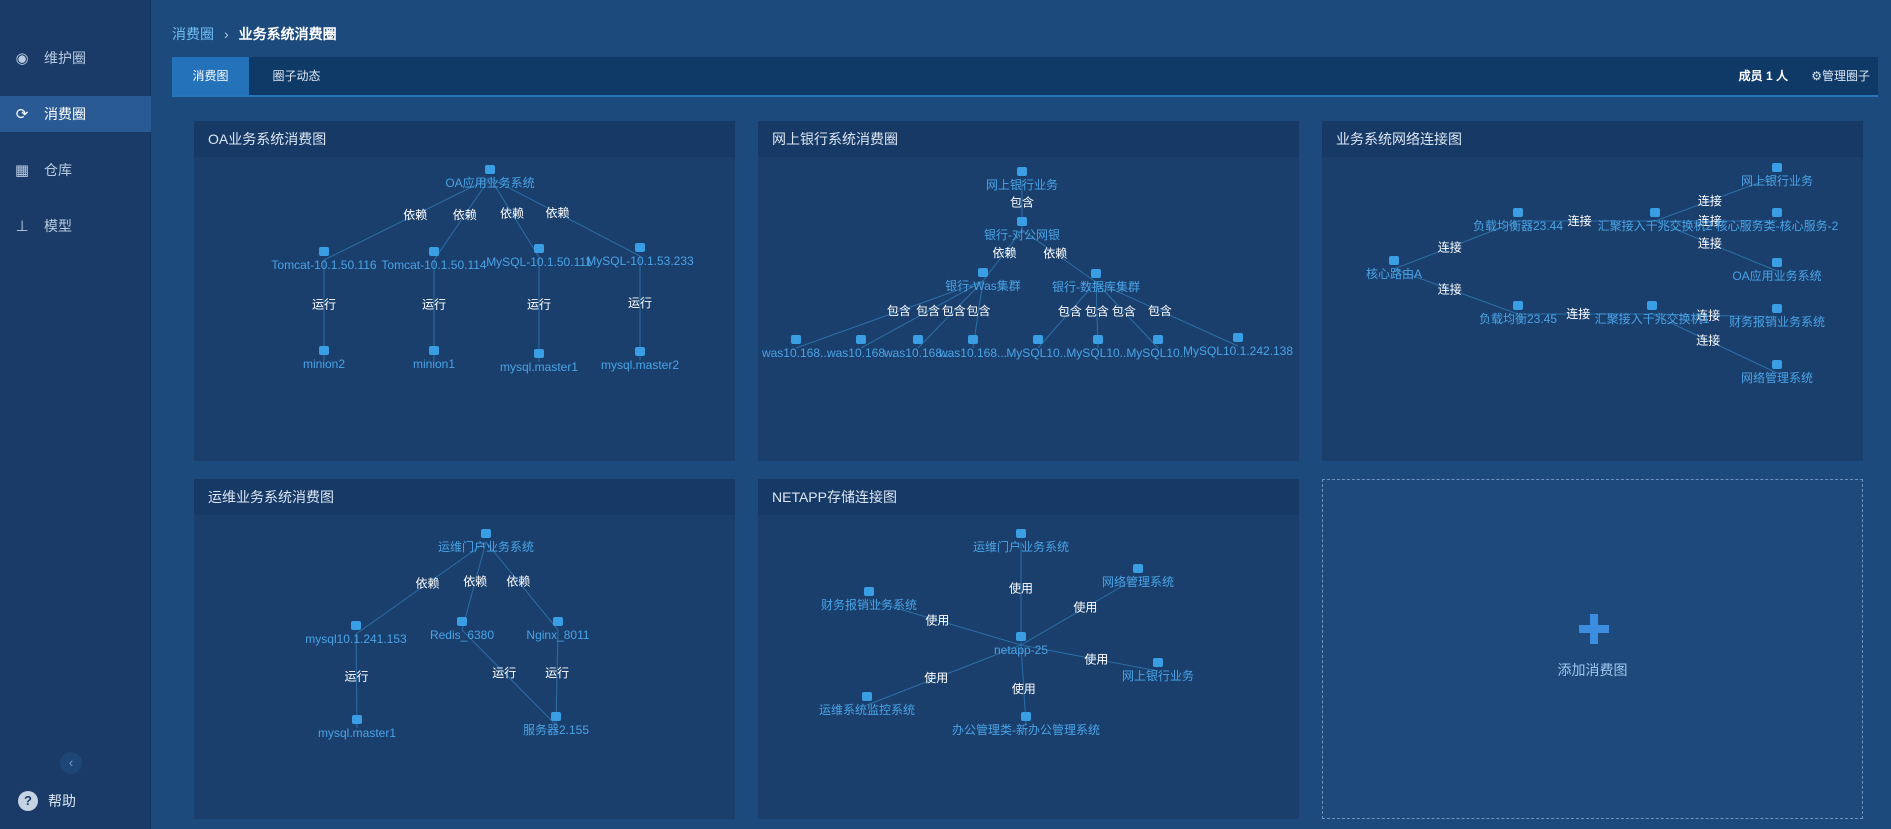 The height and width of the screenshot is (829, 1891). I want to click on graph-node: netapp-25, so click(1021, 644).